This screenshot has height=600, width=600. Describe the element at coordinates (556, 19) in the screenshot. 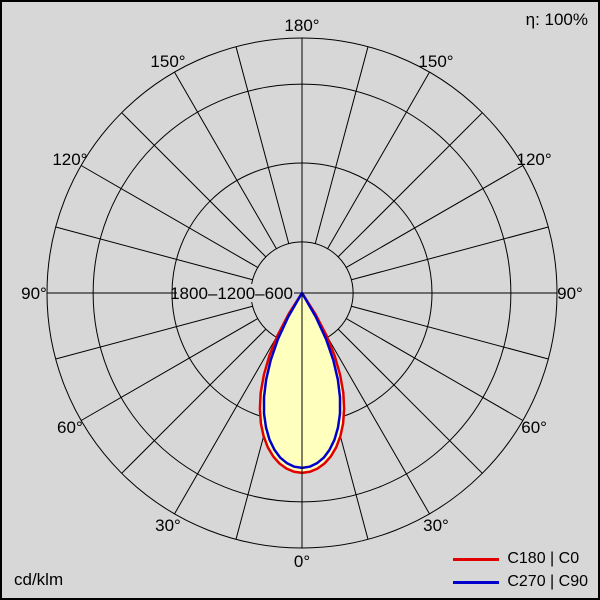

I see `efficiency-label: η: 100%` at that location.